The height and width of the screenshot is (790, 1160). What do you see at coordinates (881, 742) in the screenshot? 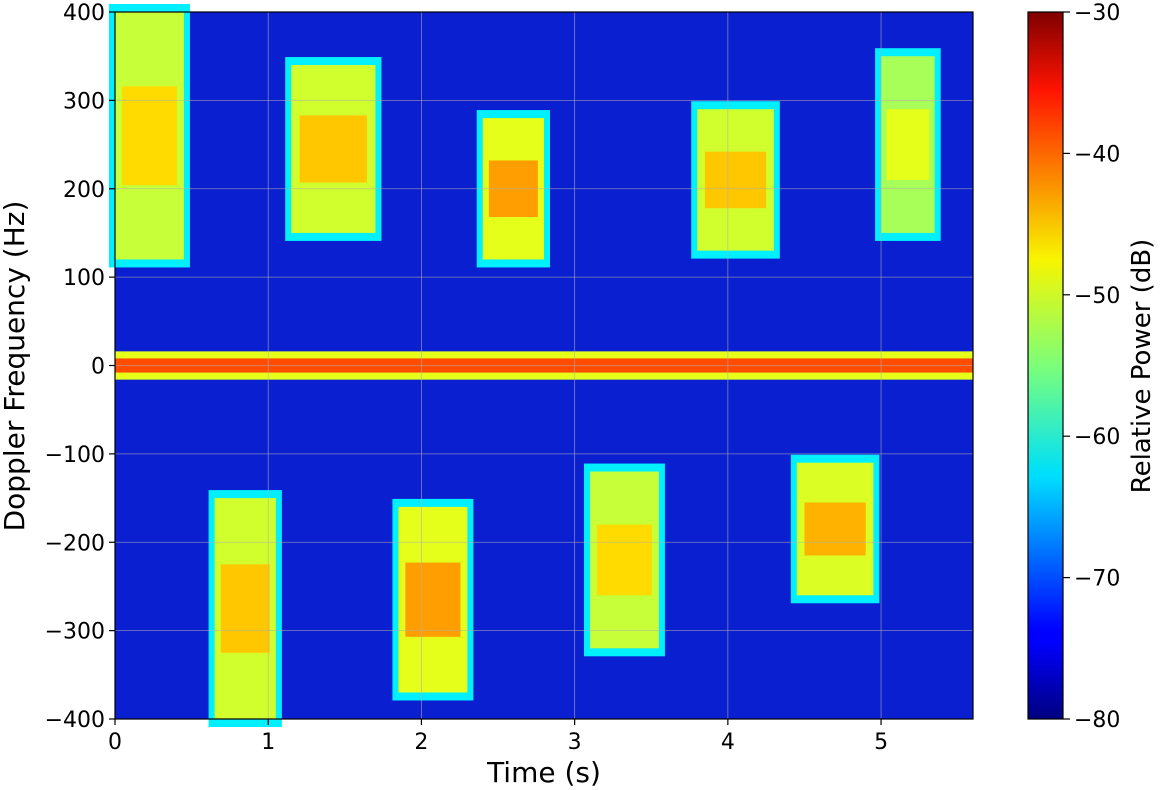
I see `x-tick-label: 5` at bounding box center [881, 742].